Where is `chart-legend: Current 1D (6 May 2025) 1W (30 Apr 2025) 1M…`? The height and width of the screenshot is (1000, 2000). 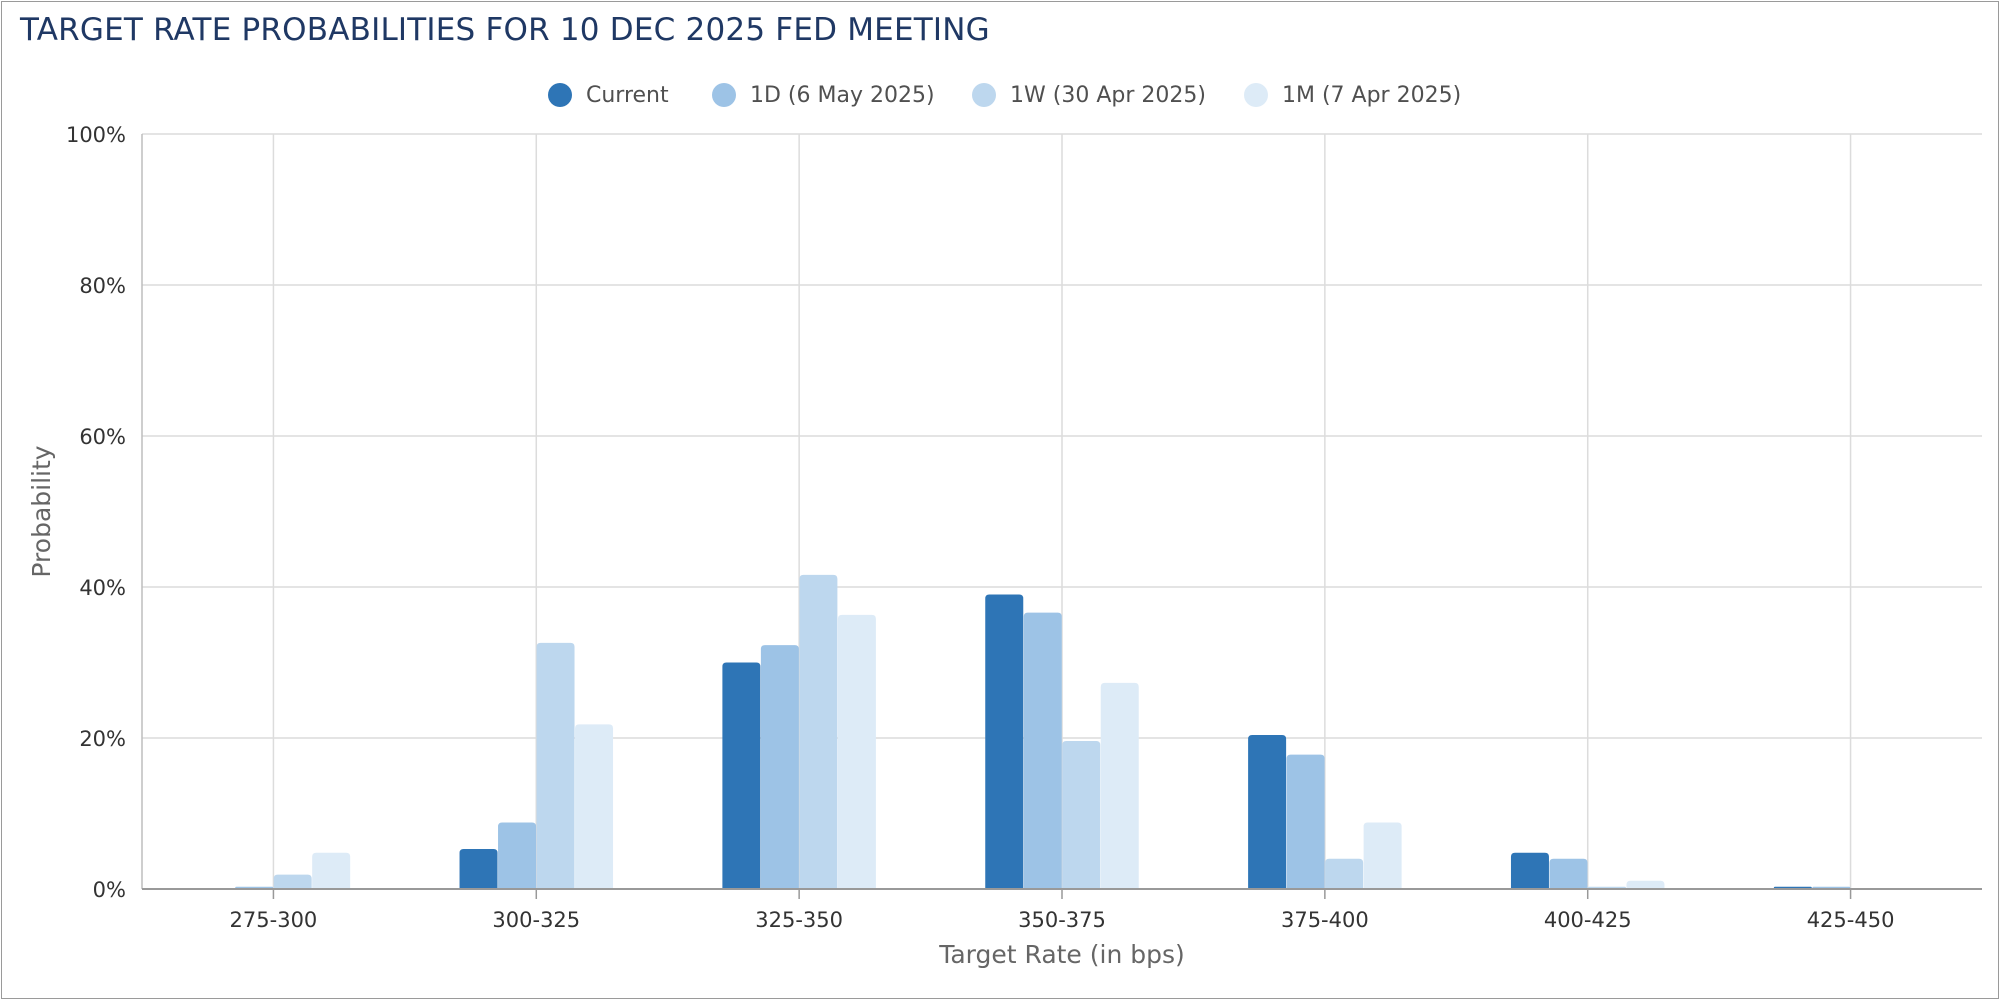
chart-legend: Current 1D (6 May 2025) 1W (30 Apr 2025) 1M… is located at coordinates (1000, 95).